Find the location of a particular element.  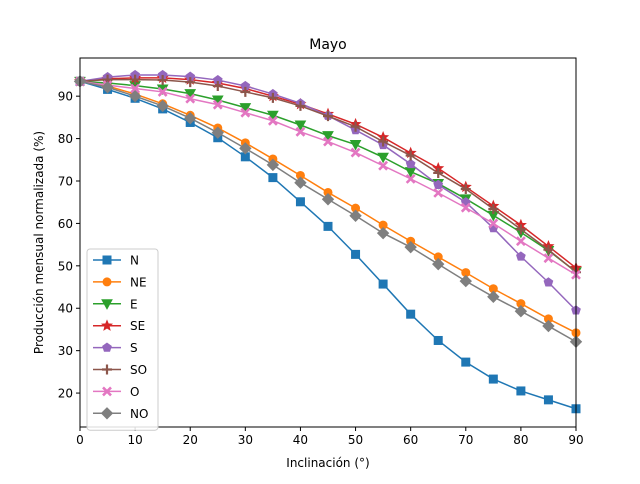

x-tick-label: 40 is located at coordinates (300, 440).